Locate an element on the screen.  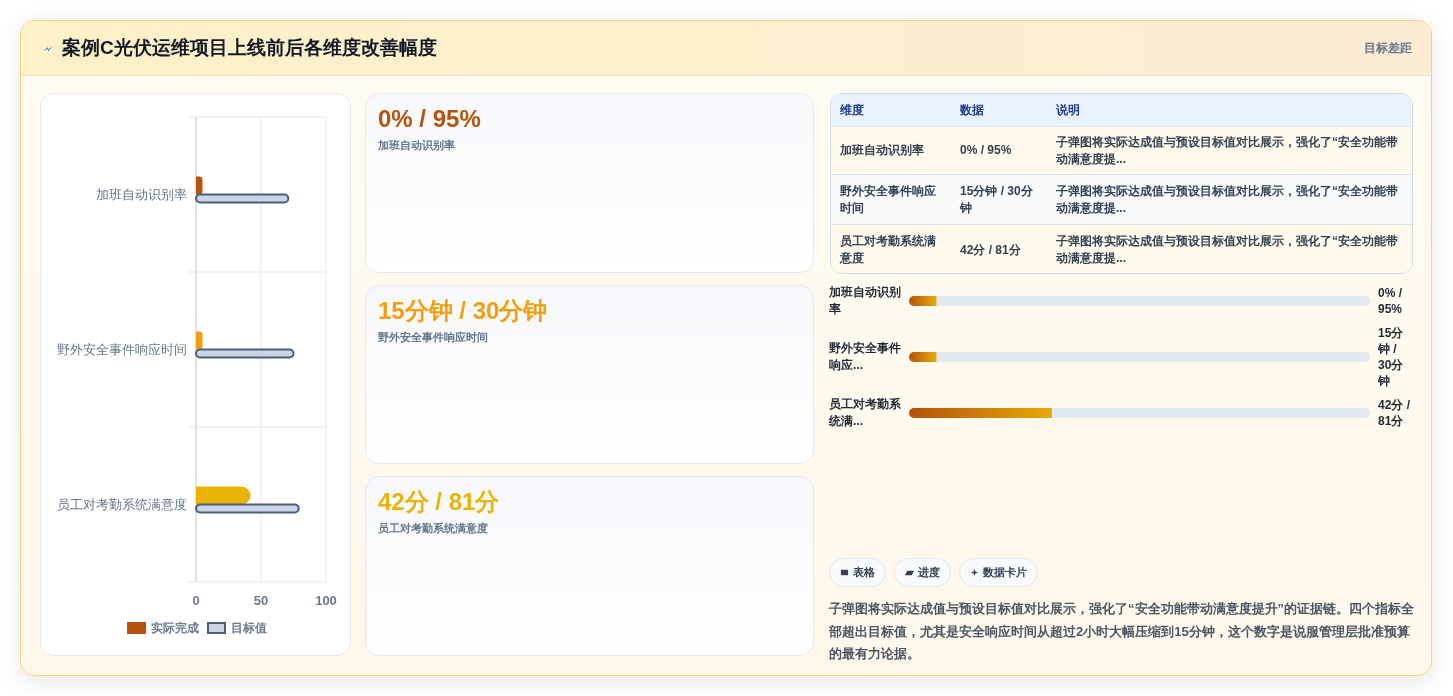
text: 子弹图将实际达成值与预设目标值对比展示，强化了“安全功能带动满意度提升”的证据链。四个指标全部超出目标值，尤其是安全响应时间从超过2小时大幅压缩到15分钟，这个数字是说服管理层批准预算的最有力论据。 is located at coordinates (1122, 631).